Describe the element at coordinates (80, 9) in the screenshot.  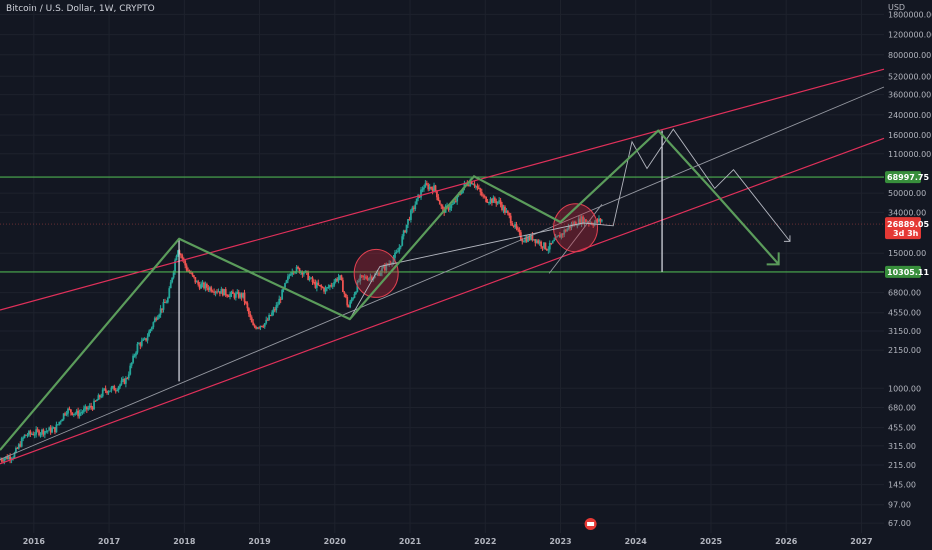
I see `chart-title: Bitcoin / U.S. Dollar, 1W, CRYPTO` at that location.